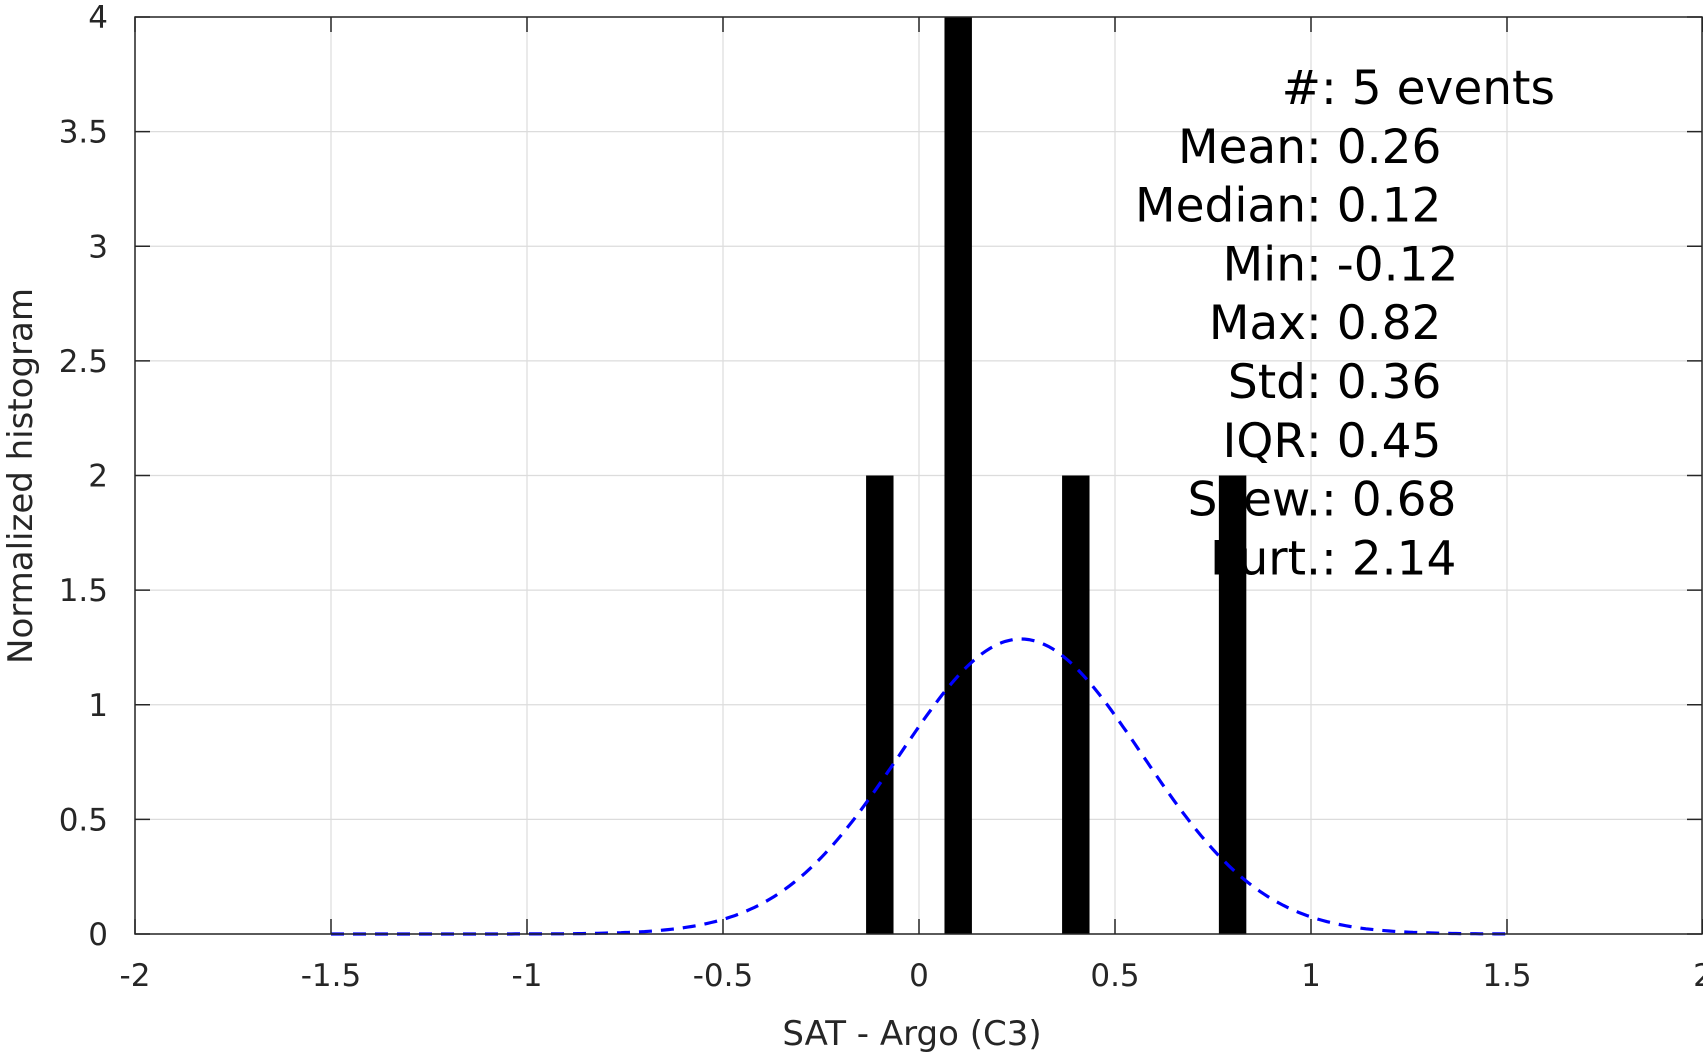  I want to click on stat-label: Max, so click(1257, 323).